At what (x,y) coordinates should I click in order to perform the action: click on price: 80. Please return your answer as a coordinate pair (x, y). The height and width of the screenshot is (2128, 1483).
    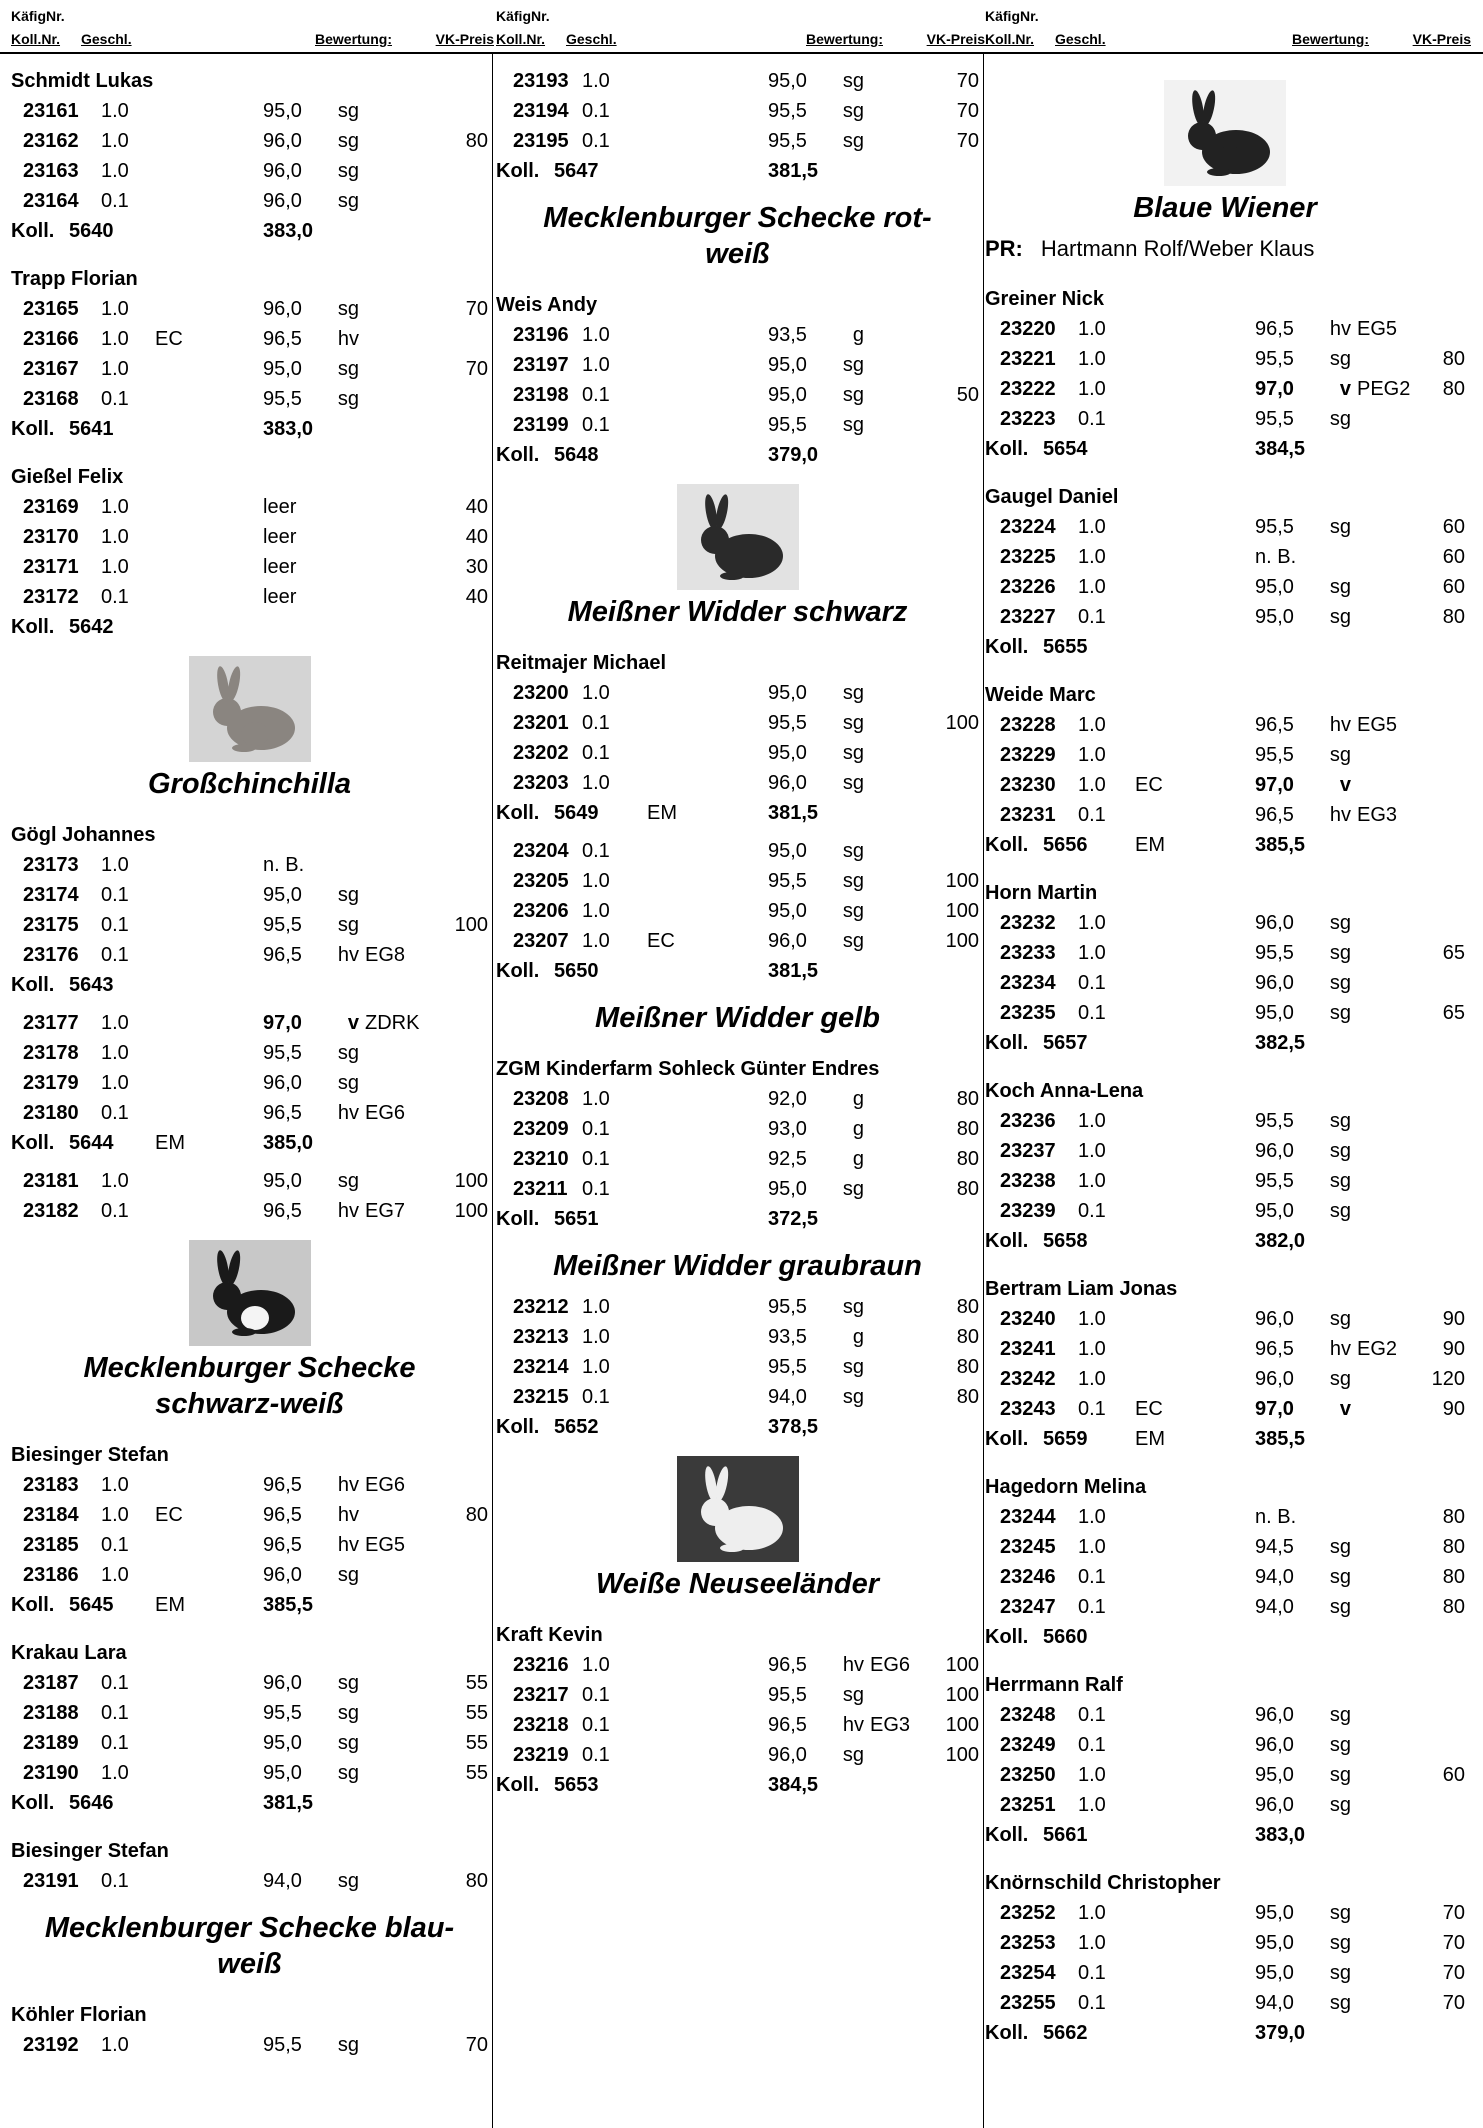
    Looking at the image, I should click on (1453, 1607).